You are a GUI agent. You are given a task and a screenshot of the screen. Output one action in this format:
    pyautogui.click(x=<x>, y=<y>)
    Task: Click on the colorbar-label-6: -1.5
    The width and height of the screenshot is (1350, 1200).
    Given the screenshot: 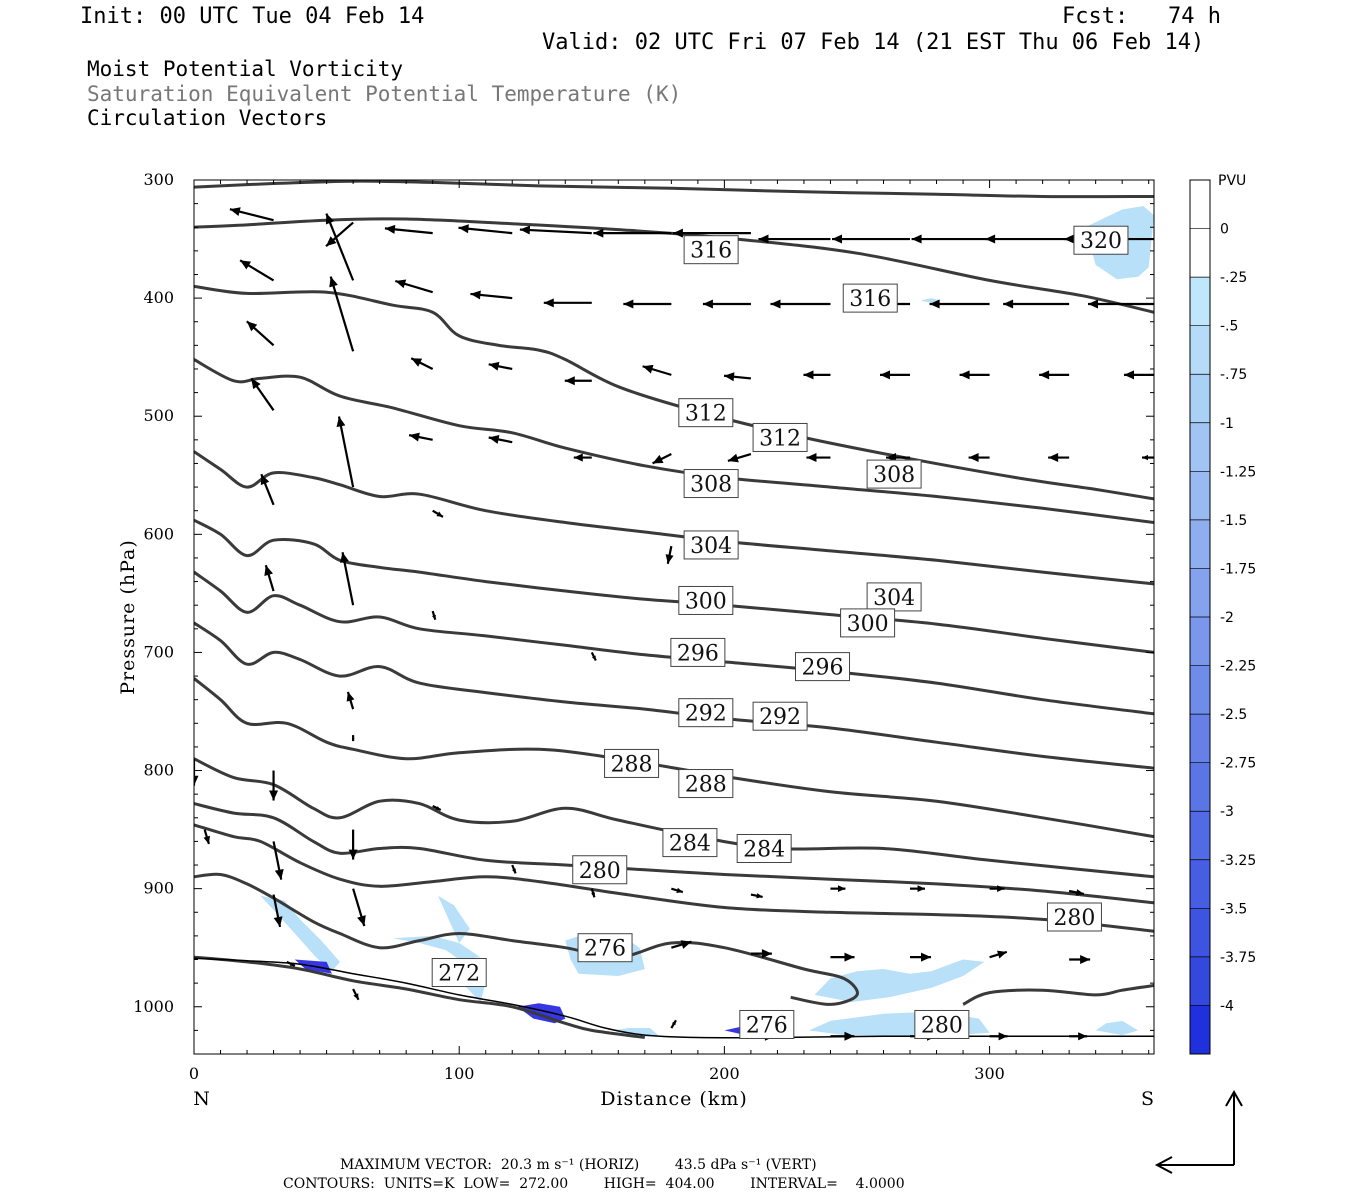 What is the action you would take?
    pyautogui.click(x=1233, y=521)
    